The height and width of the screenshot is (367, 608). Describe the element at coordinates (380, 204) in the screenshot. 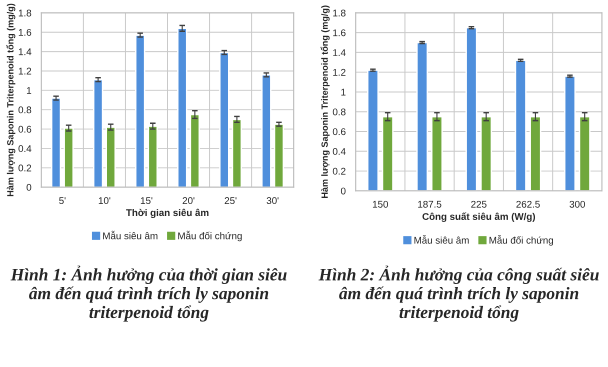

I see `x-tick-label: 150` at that location.